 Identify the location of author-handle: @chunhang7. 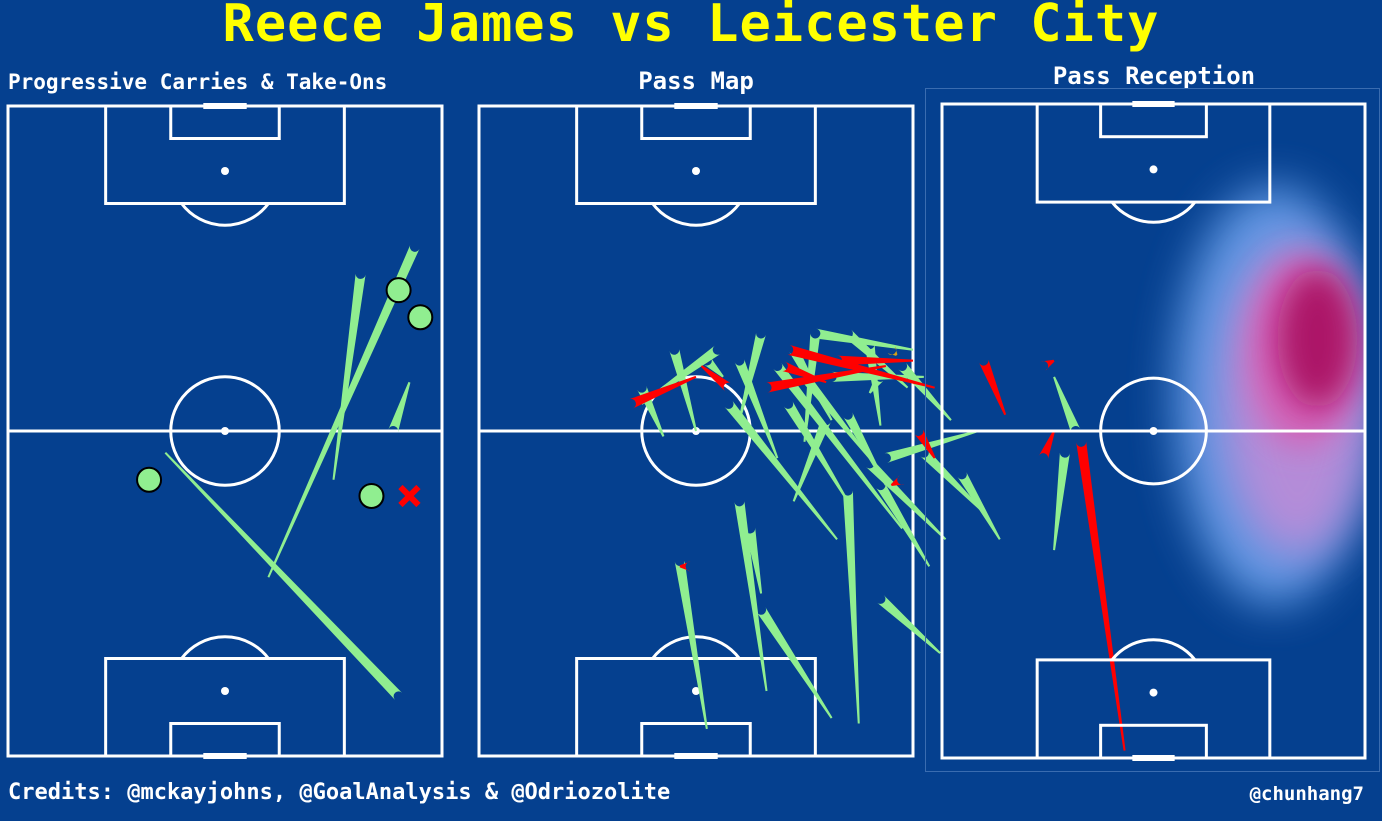
(1306, 794).